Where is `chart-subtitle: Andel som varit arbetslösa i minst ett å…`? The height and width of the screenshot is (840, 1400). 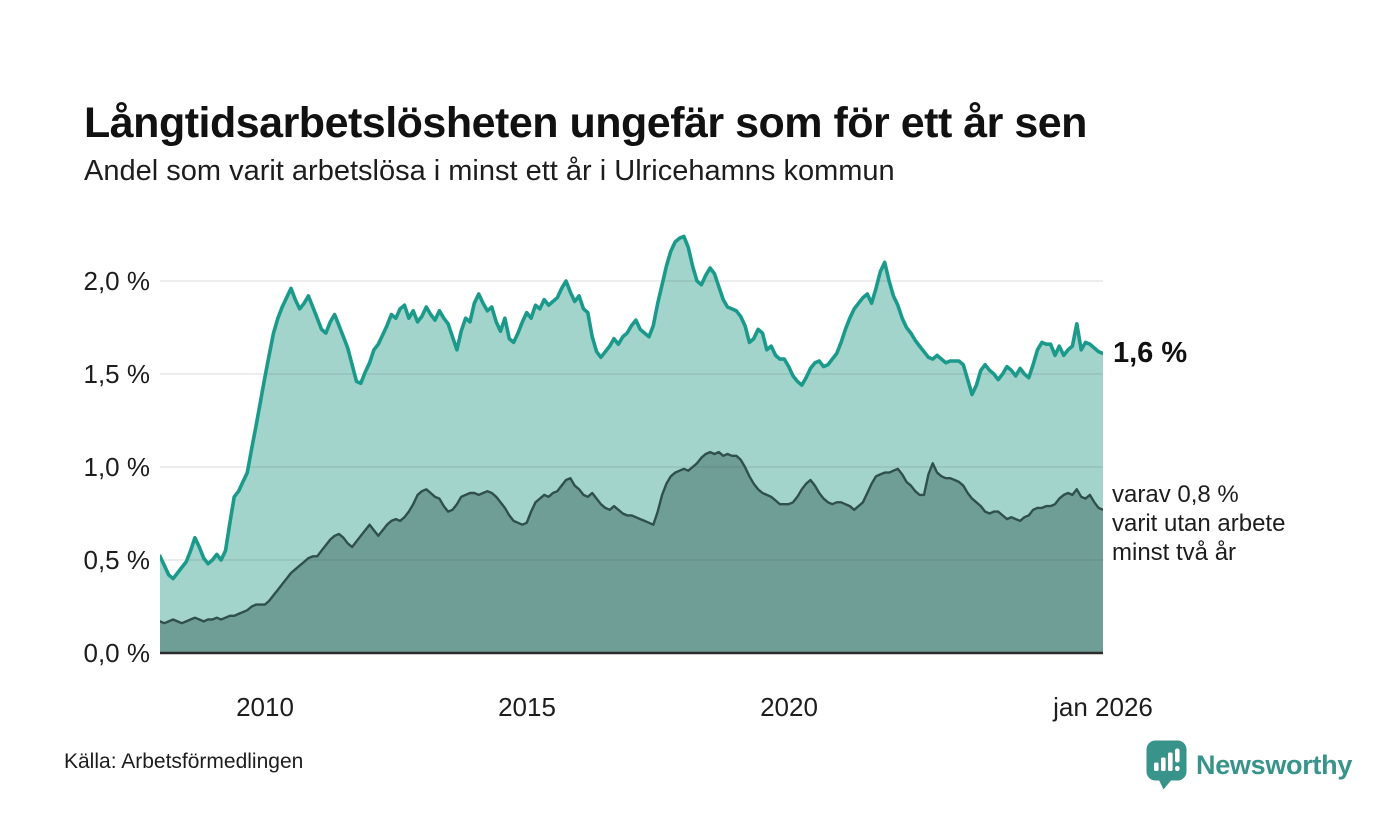 chart-subtitle: Andel som varit arbetslösa i minst ett å… is located at coordinates (489, 171).